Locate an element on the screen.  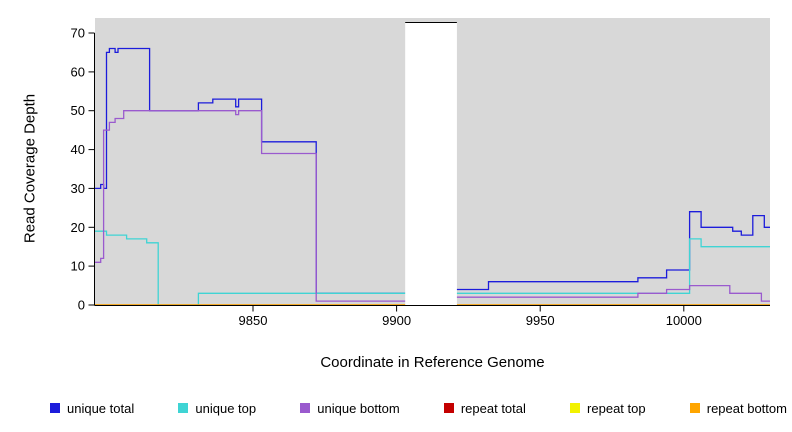
legend-label-repeat-top: repeat top is located at coordinates (616, 408).